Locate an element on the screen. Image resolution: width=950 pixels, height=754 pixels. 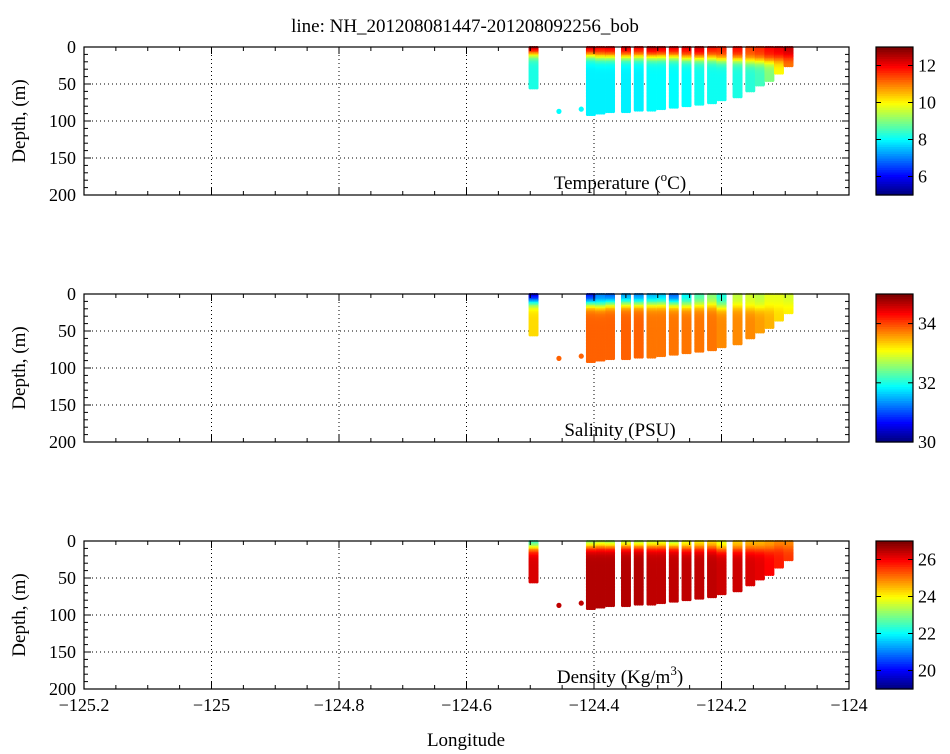
y-tick-label: 150 is located at coordinates (62, 158).